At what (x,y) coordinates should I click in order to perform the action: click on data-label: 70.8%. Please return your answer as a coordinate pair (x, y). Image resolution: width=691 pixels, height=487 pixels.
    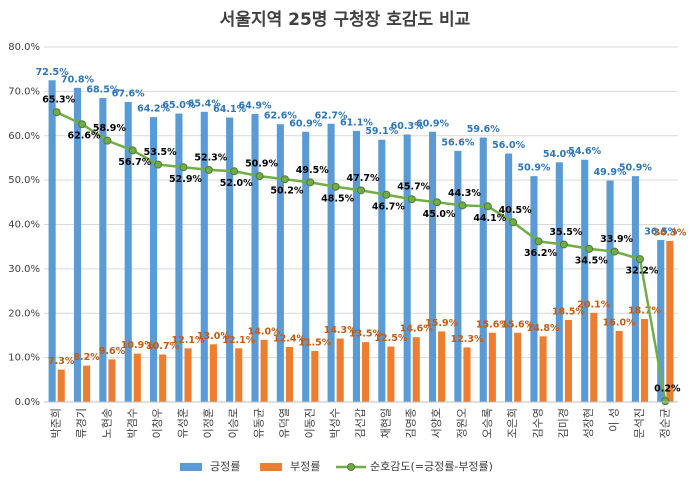
    Looking at the image, I should click on (77, 79).